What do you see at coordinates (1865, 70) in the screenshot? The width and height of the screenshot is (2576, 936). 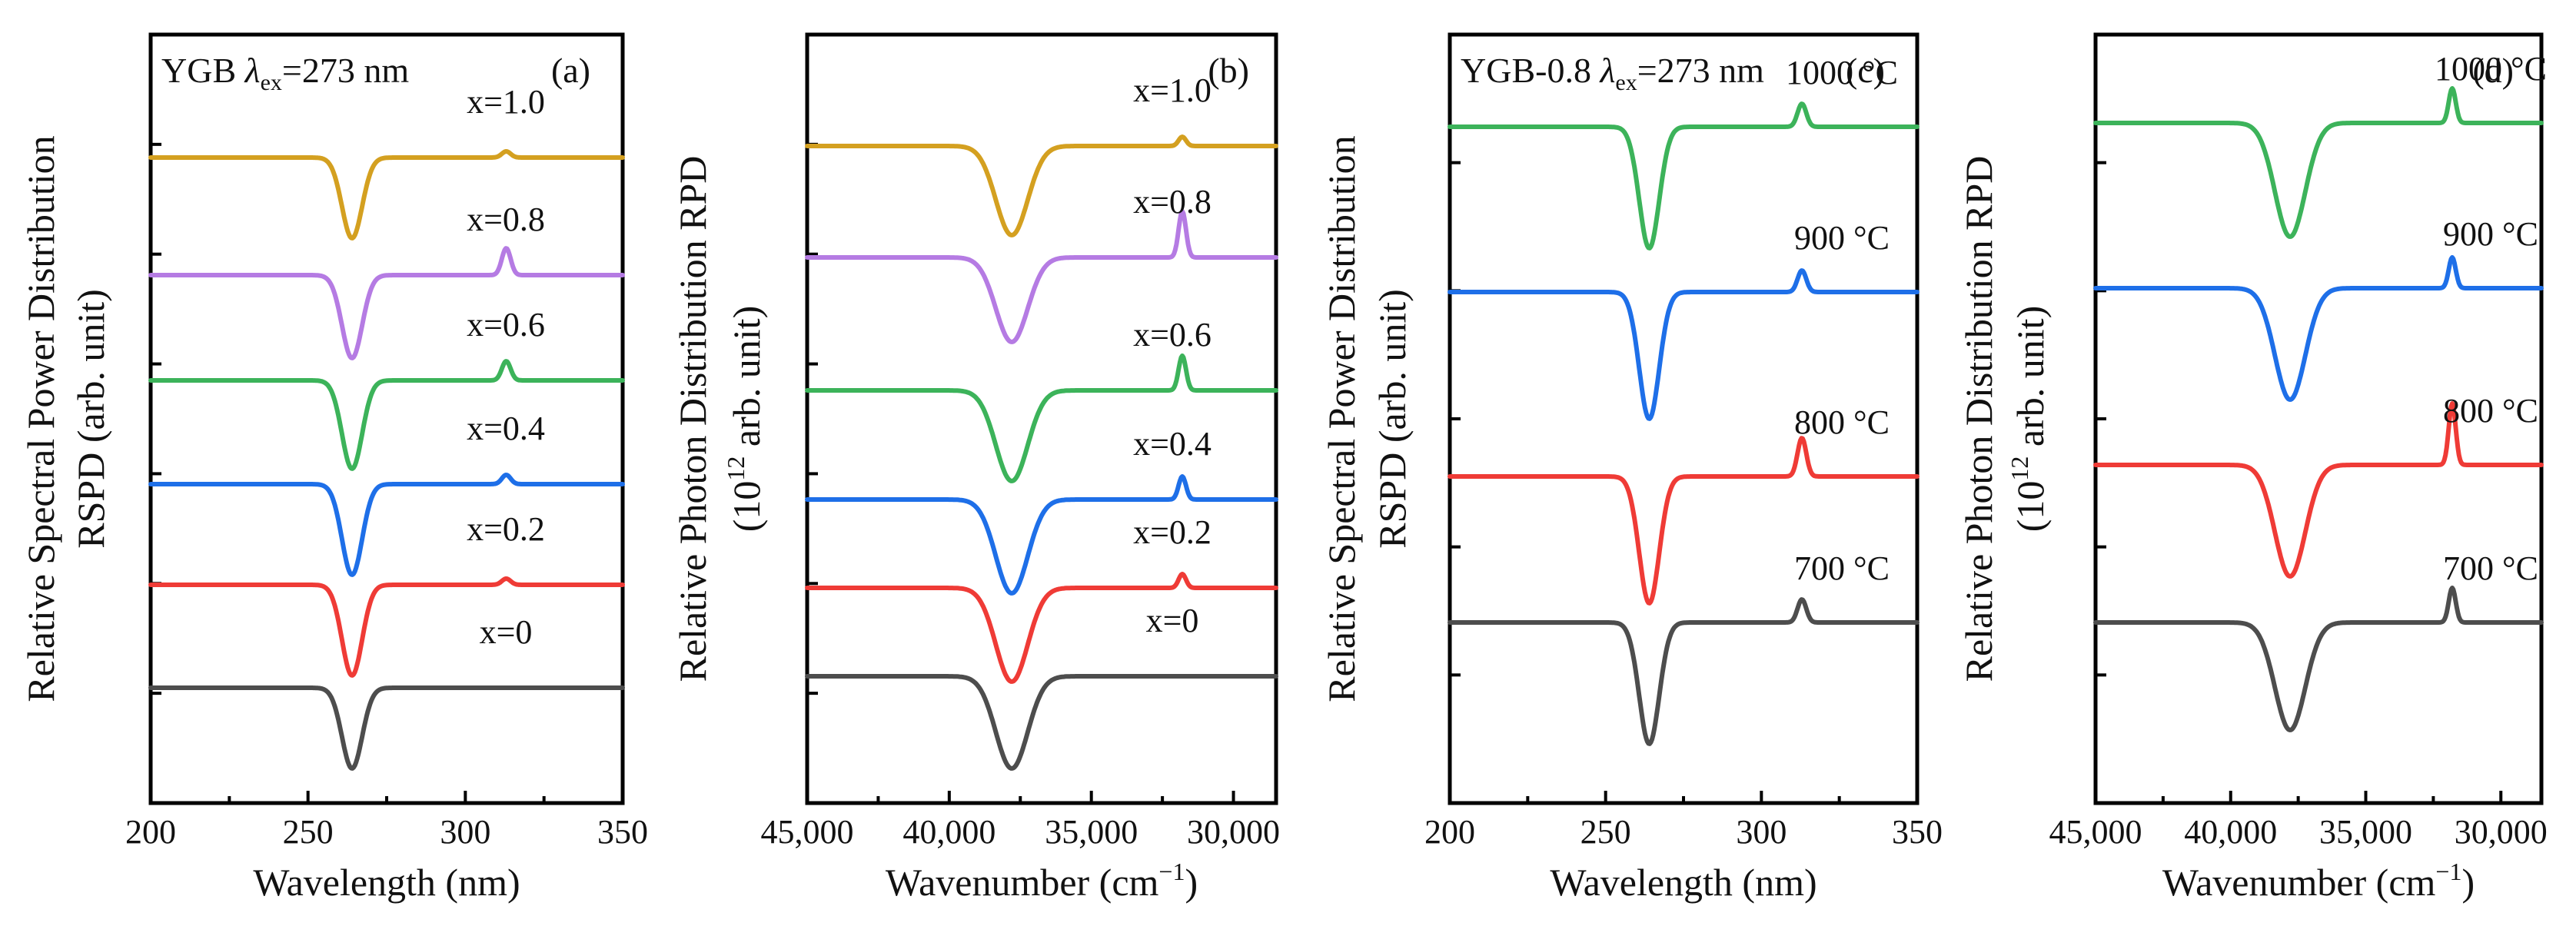 I see `panel-tag: (c)` at bounding box center [1865, 70].